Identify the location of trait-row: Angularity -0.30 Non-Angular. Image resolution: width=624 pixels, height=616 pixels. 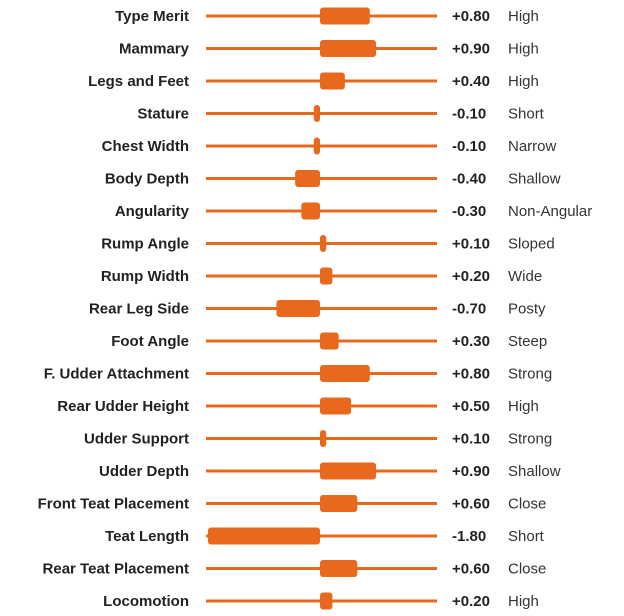
(353, 211).